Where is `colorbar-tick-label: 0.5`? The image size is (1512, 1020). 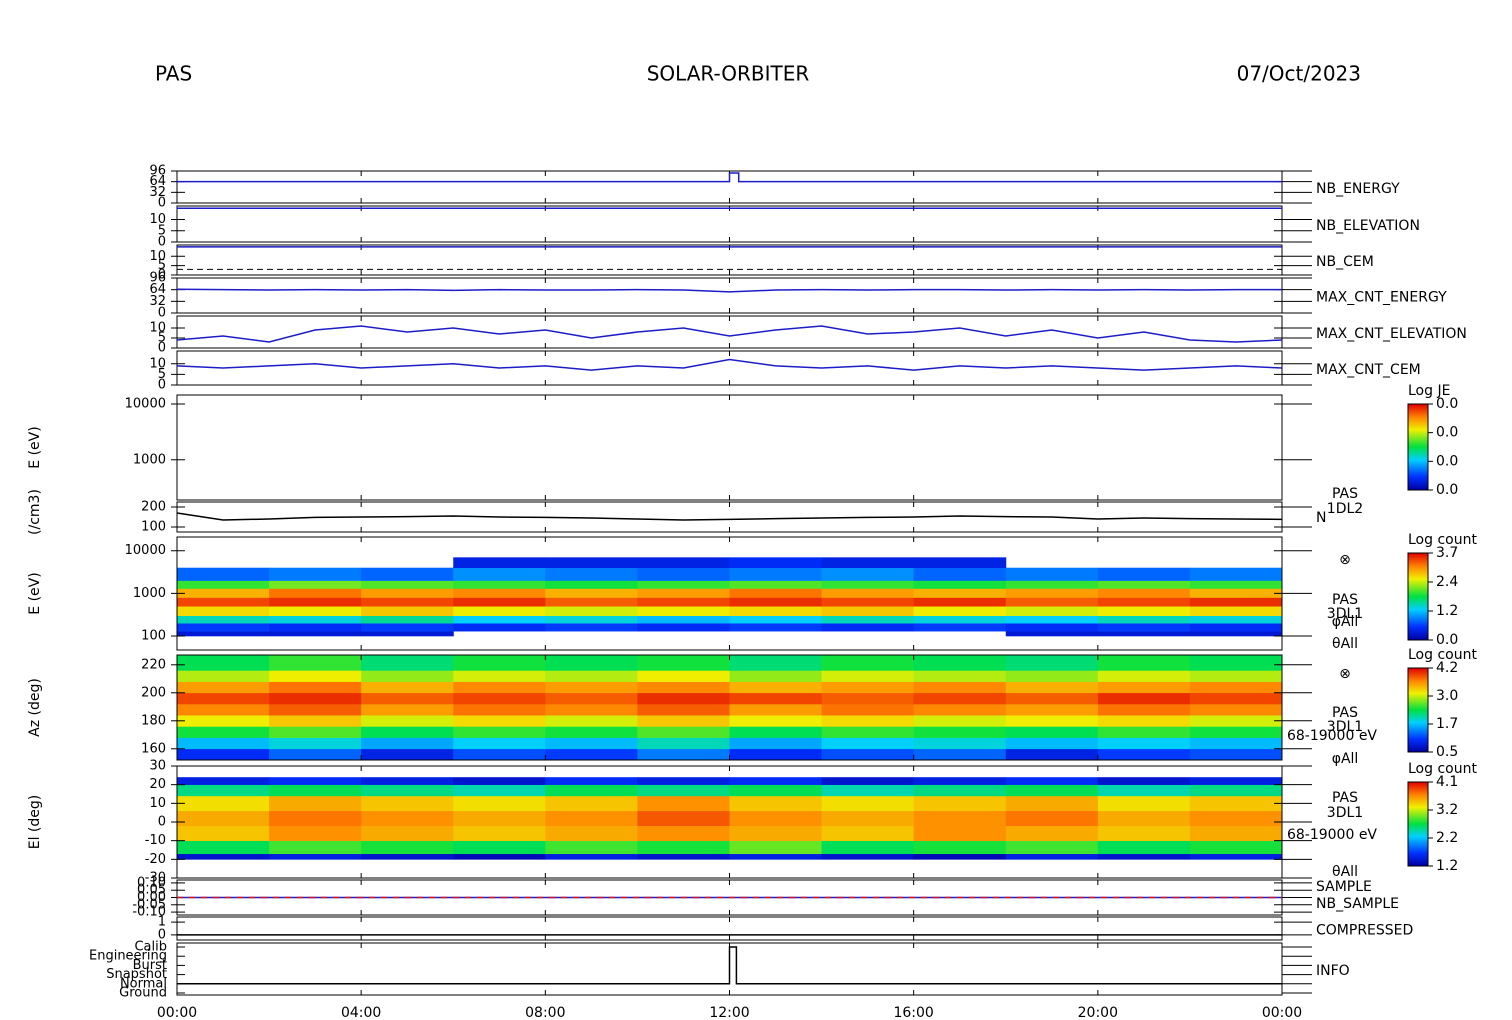
colorbar-tick-label: 0.5 is located at coordinates (1447, 752).